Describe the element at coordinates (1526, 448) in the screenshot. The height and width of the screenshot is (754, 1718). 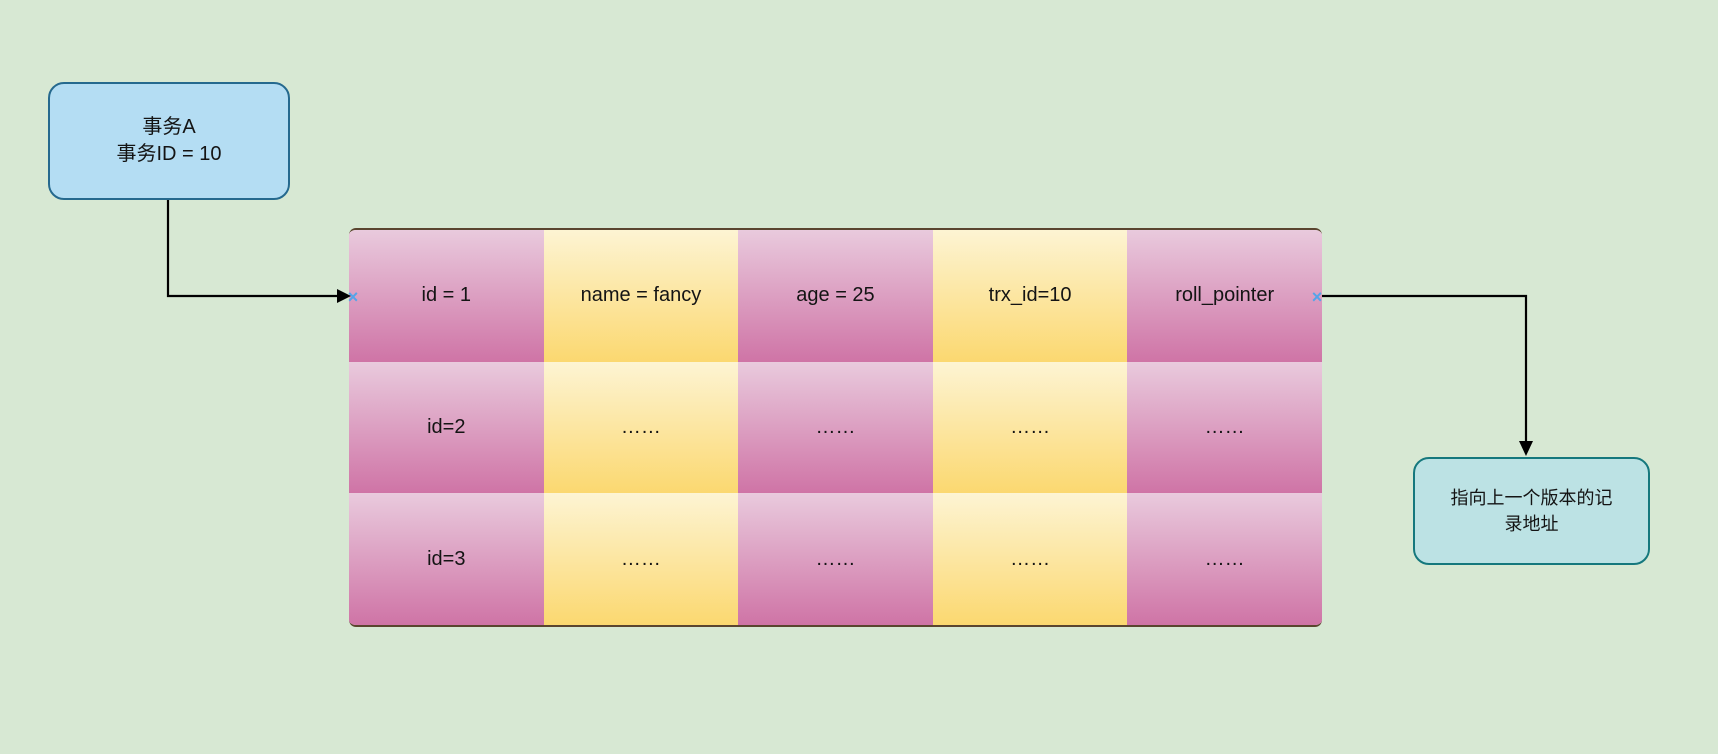
I see `arrowhead-down-icon` at that location.